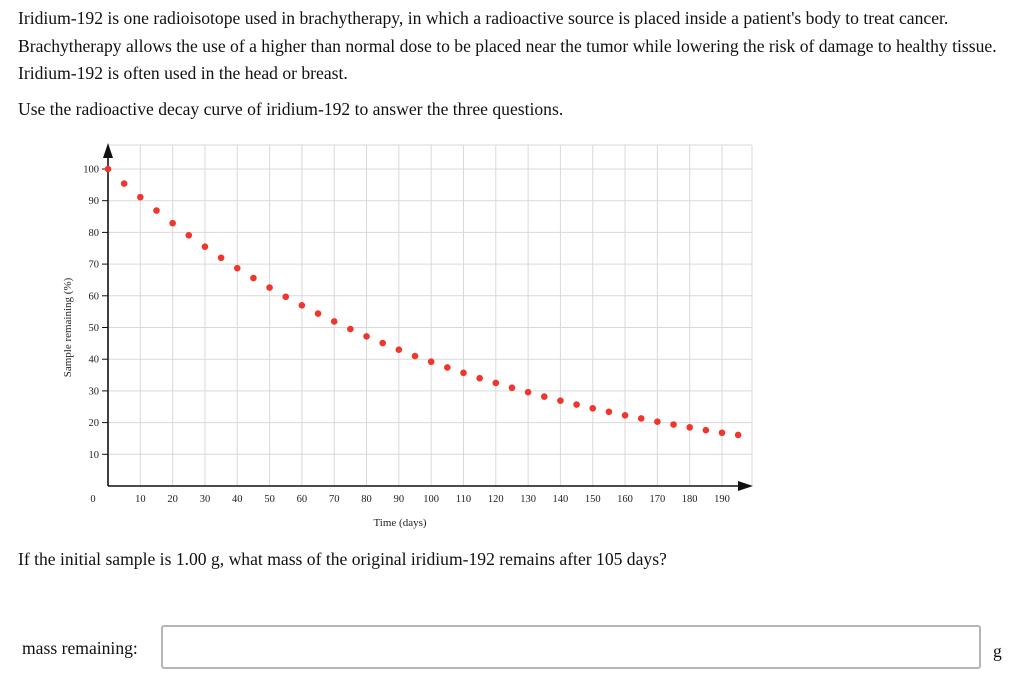 Image resolution: width=1024 pixels, height=689 pixels. What do you see at coordinates (528, 499) in the screenshot?
I see `x-tick-label: 130` at bounding box center [528, 499].